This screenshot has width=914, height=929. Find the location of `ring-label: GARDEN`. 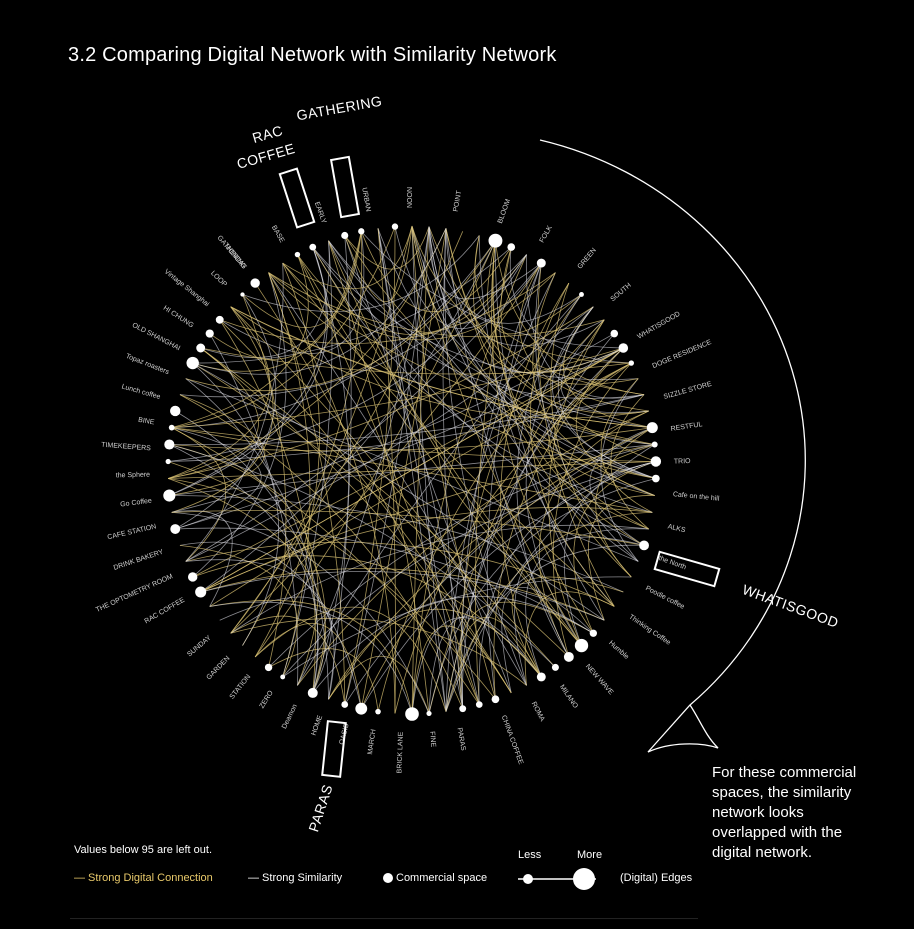

ring-label: GARDEN is located at coordinates (219, 668).